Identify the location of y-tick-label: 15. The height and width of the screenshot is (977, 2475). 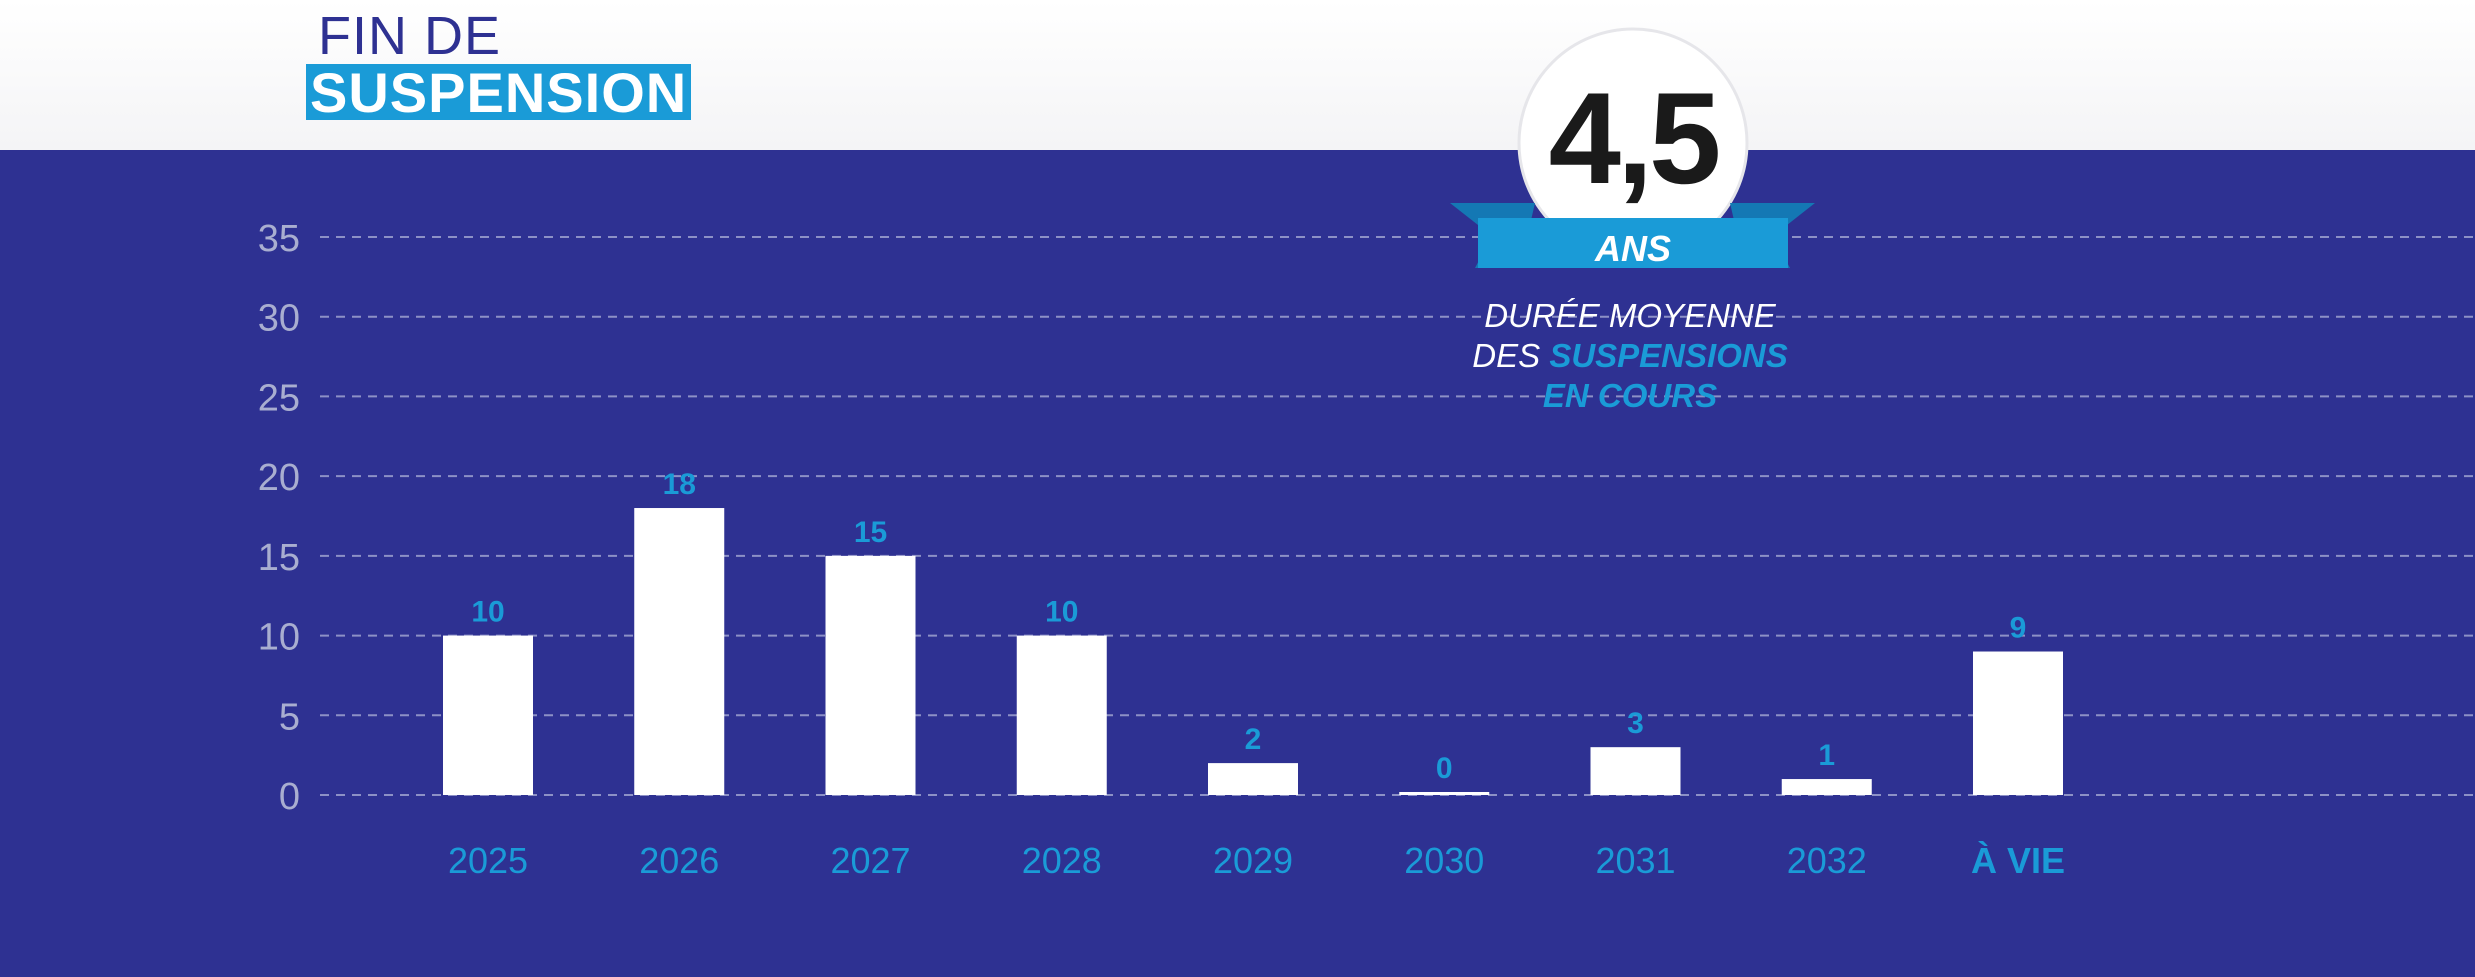
(279, 558).